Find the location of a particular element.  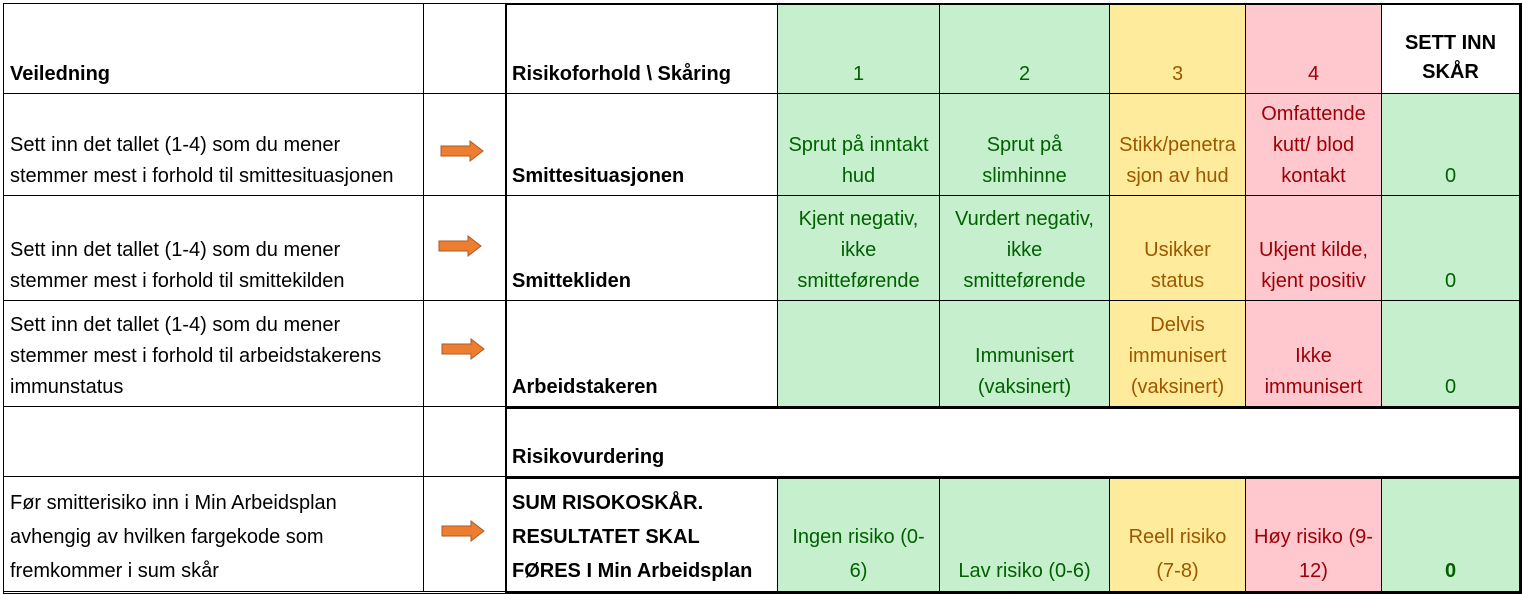

header-arrow-cell is located at coordinates (465, 49).